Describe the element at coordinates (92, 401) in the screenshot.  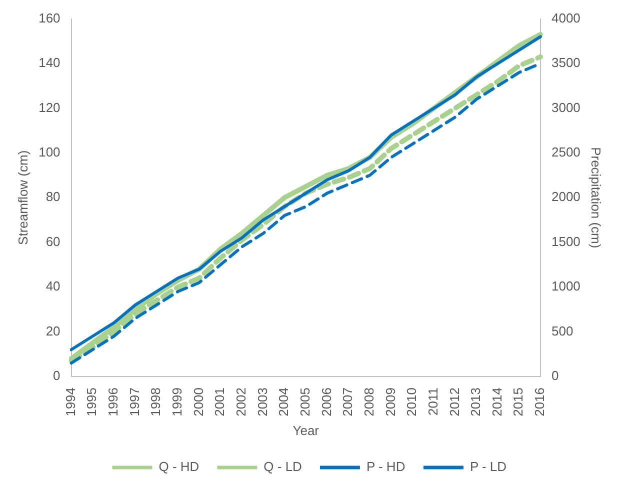
I see `x-tick-label: 1995` at that location.